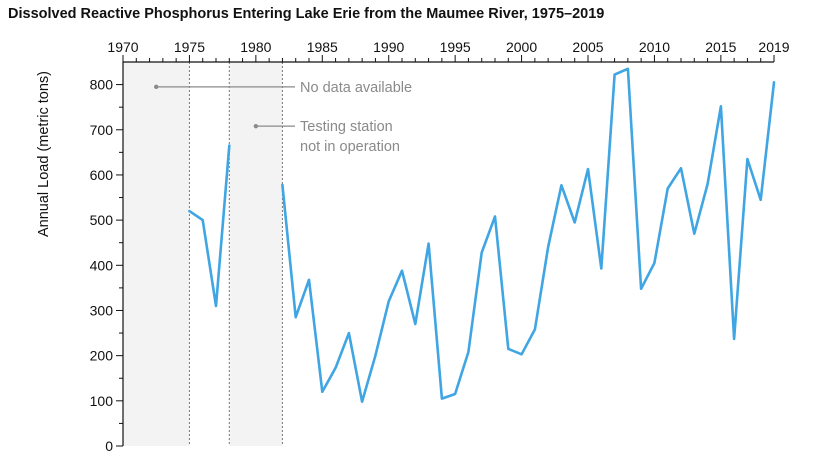  Describe the element at coordinates (102, 401) in the screenshot. I see `y-tick-label: 100` at that location.